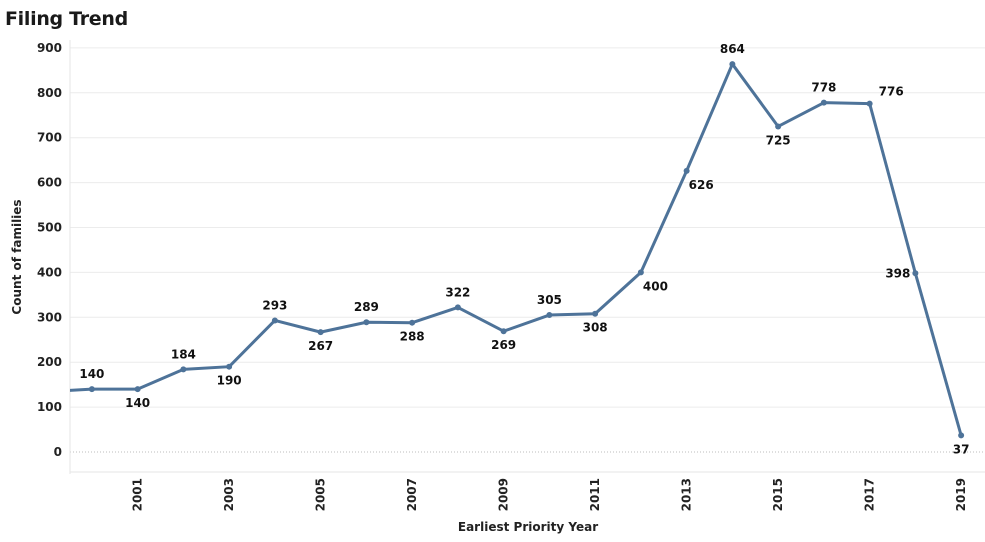 Image resolution: width=985 pixels, height=542 pixels. I want to click on data-label: 269, so click(503, 345).